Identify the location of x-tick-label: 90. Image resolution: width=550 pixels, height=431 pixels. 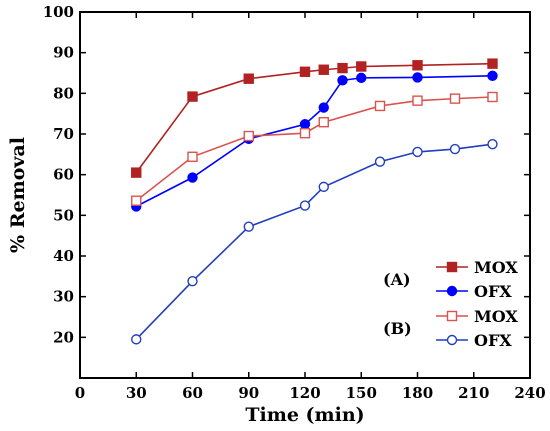
(248, 393).